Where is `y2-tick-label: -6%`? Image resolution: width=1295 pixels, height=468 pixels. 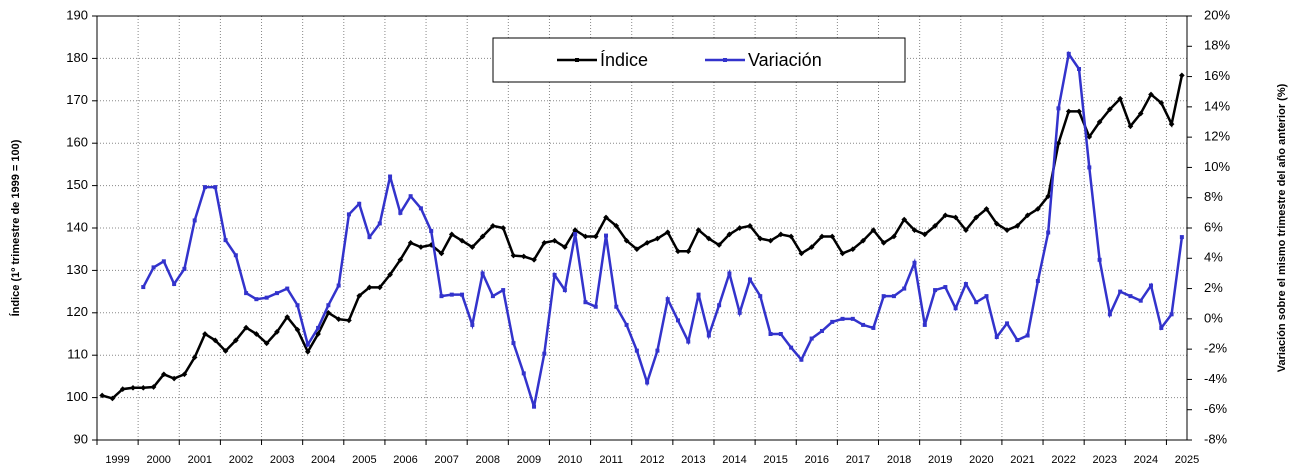
y2-tick-label: -6% is located at coordinates (1216, 408).